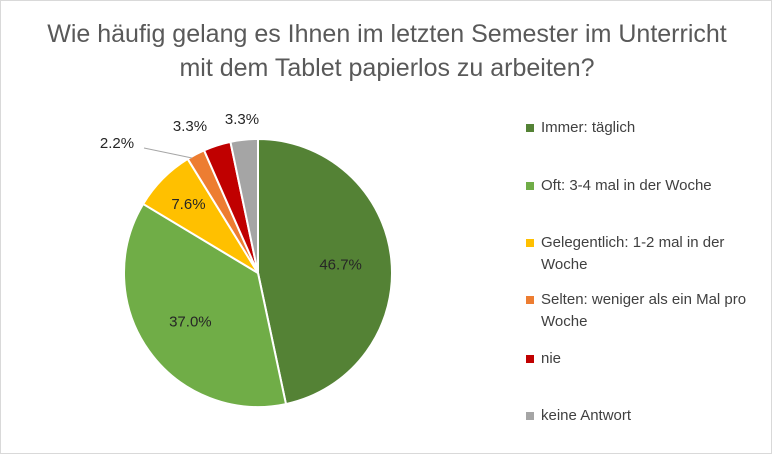  Describe the element at coordinates (168, 153) in the screenshot. I see `leader-line` at that location.